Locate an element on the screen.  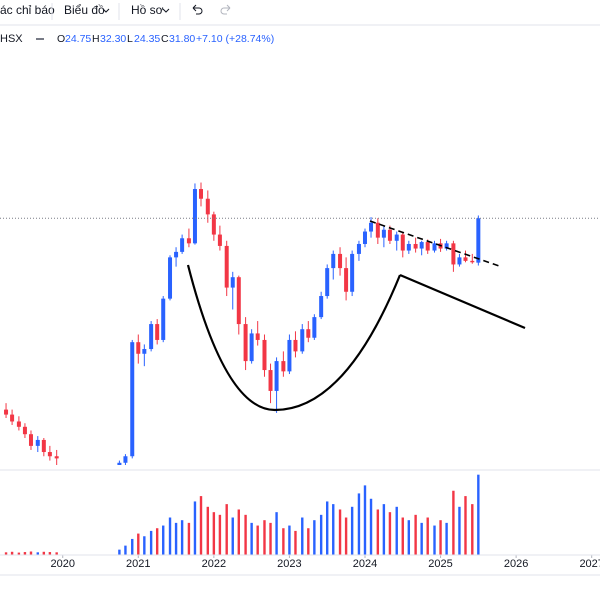
legend-change: +7.10 (+28.74%) is located at coordinates (235, 39).